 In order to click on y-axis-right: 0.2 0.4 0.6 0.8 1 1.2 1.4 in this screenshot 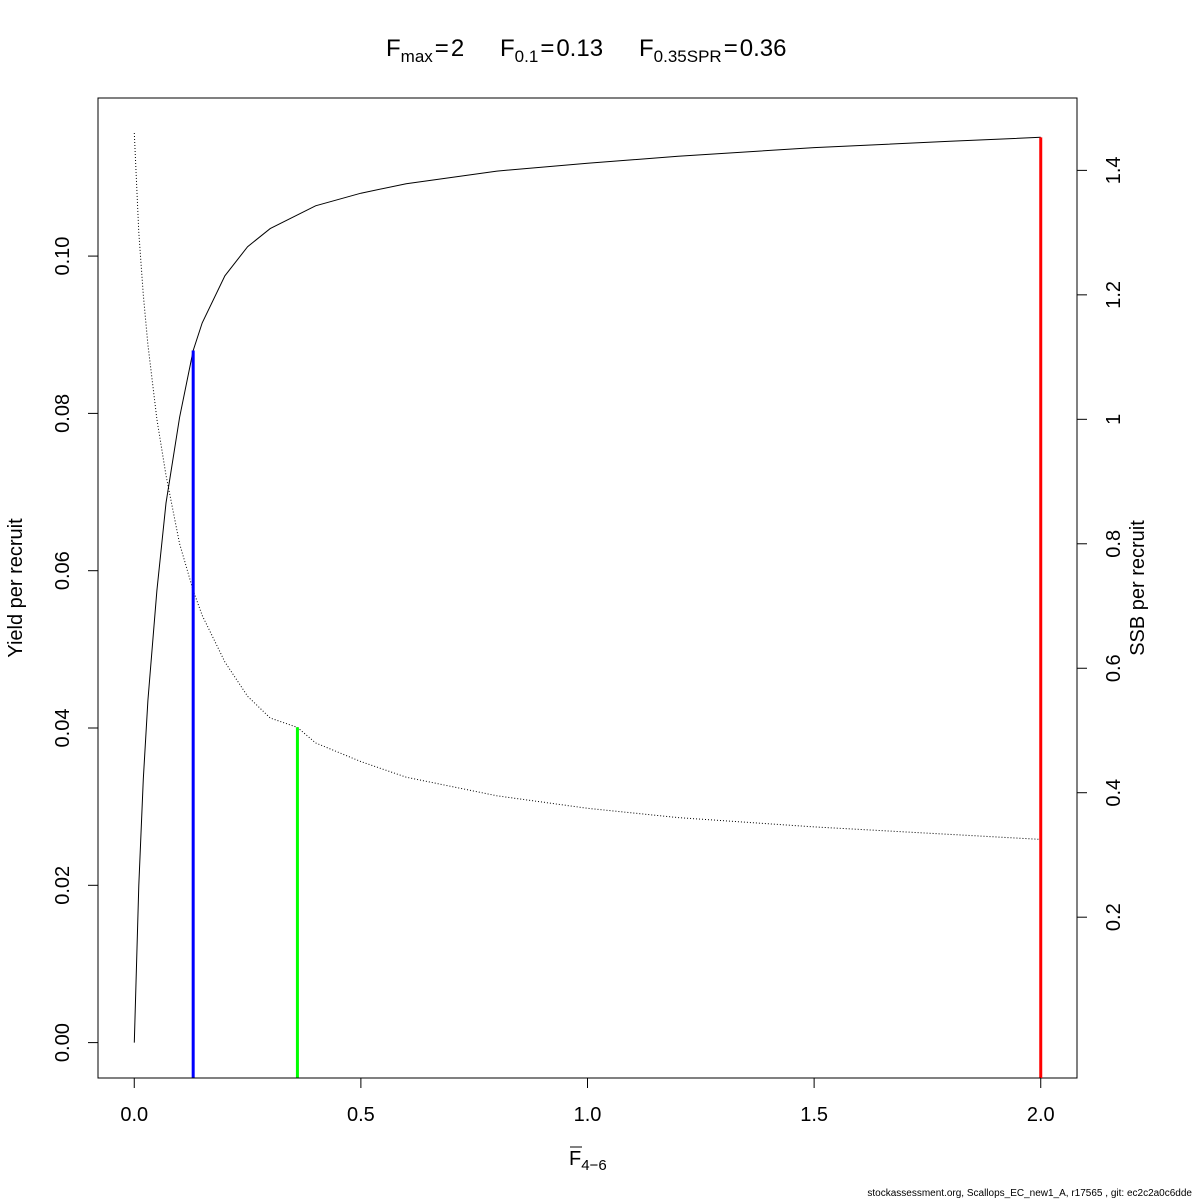, I will do `click(1100, 543)`.